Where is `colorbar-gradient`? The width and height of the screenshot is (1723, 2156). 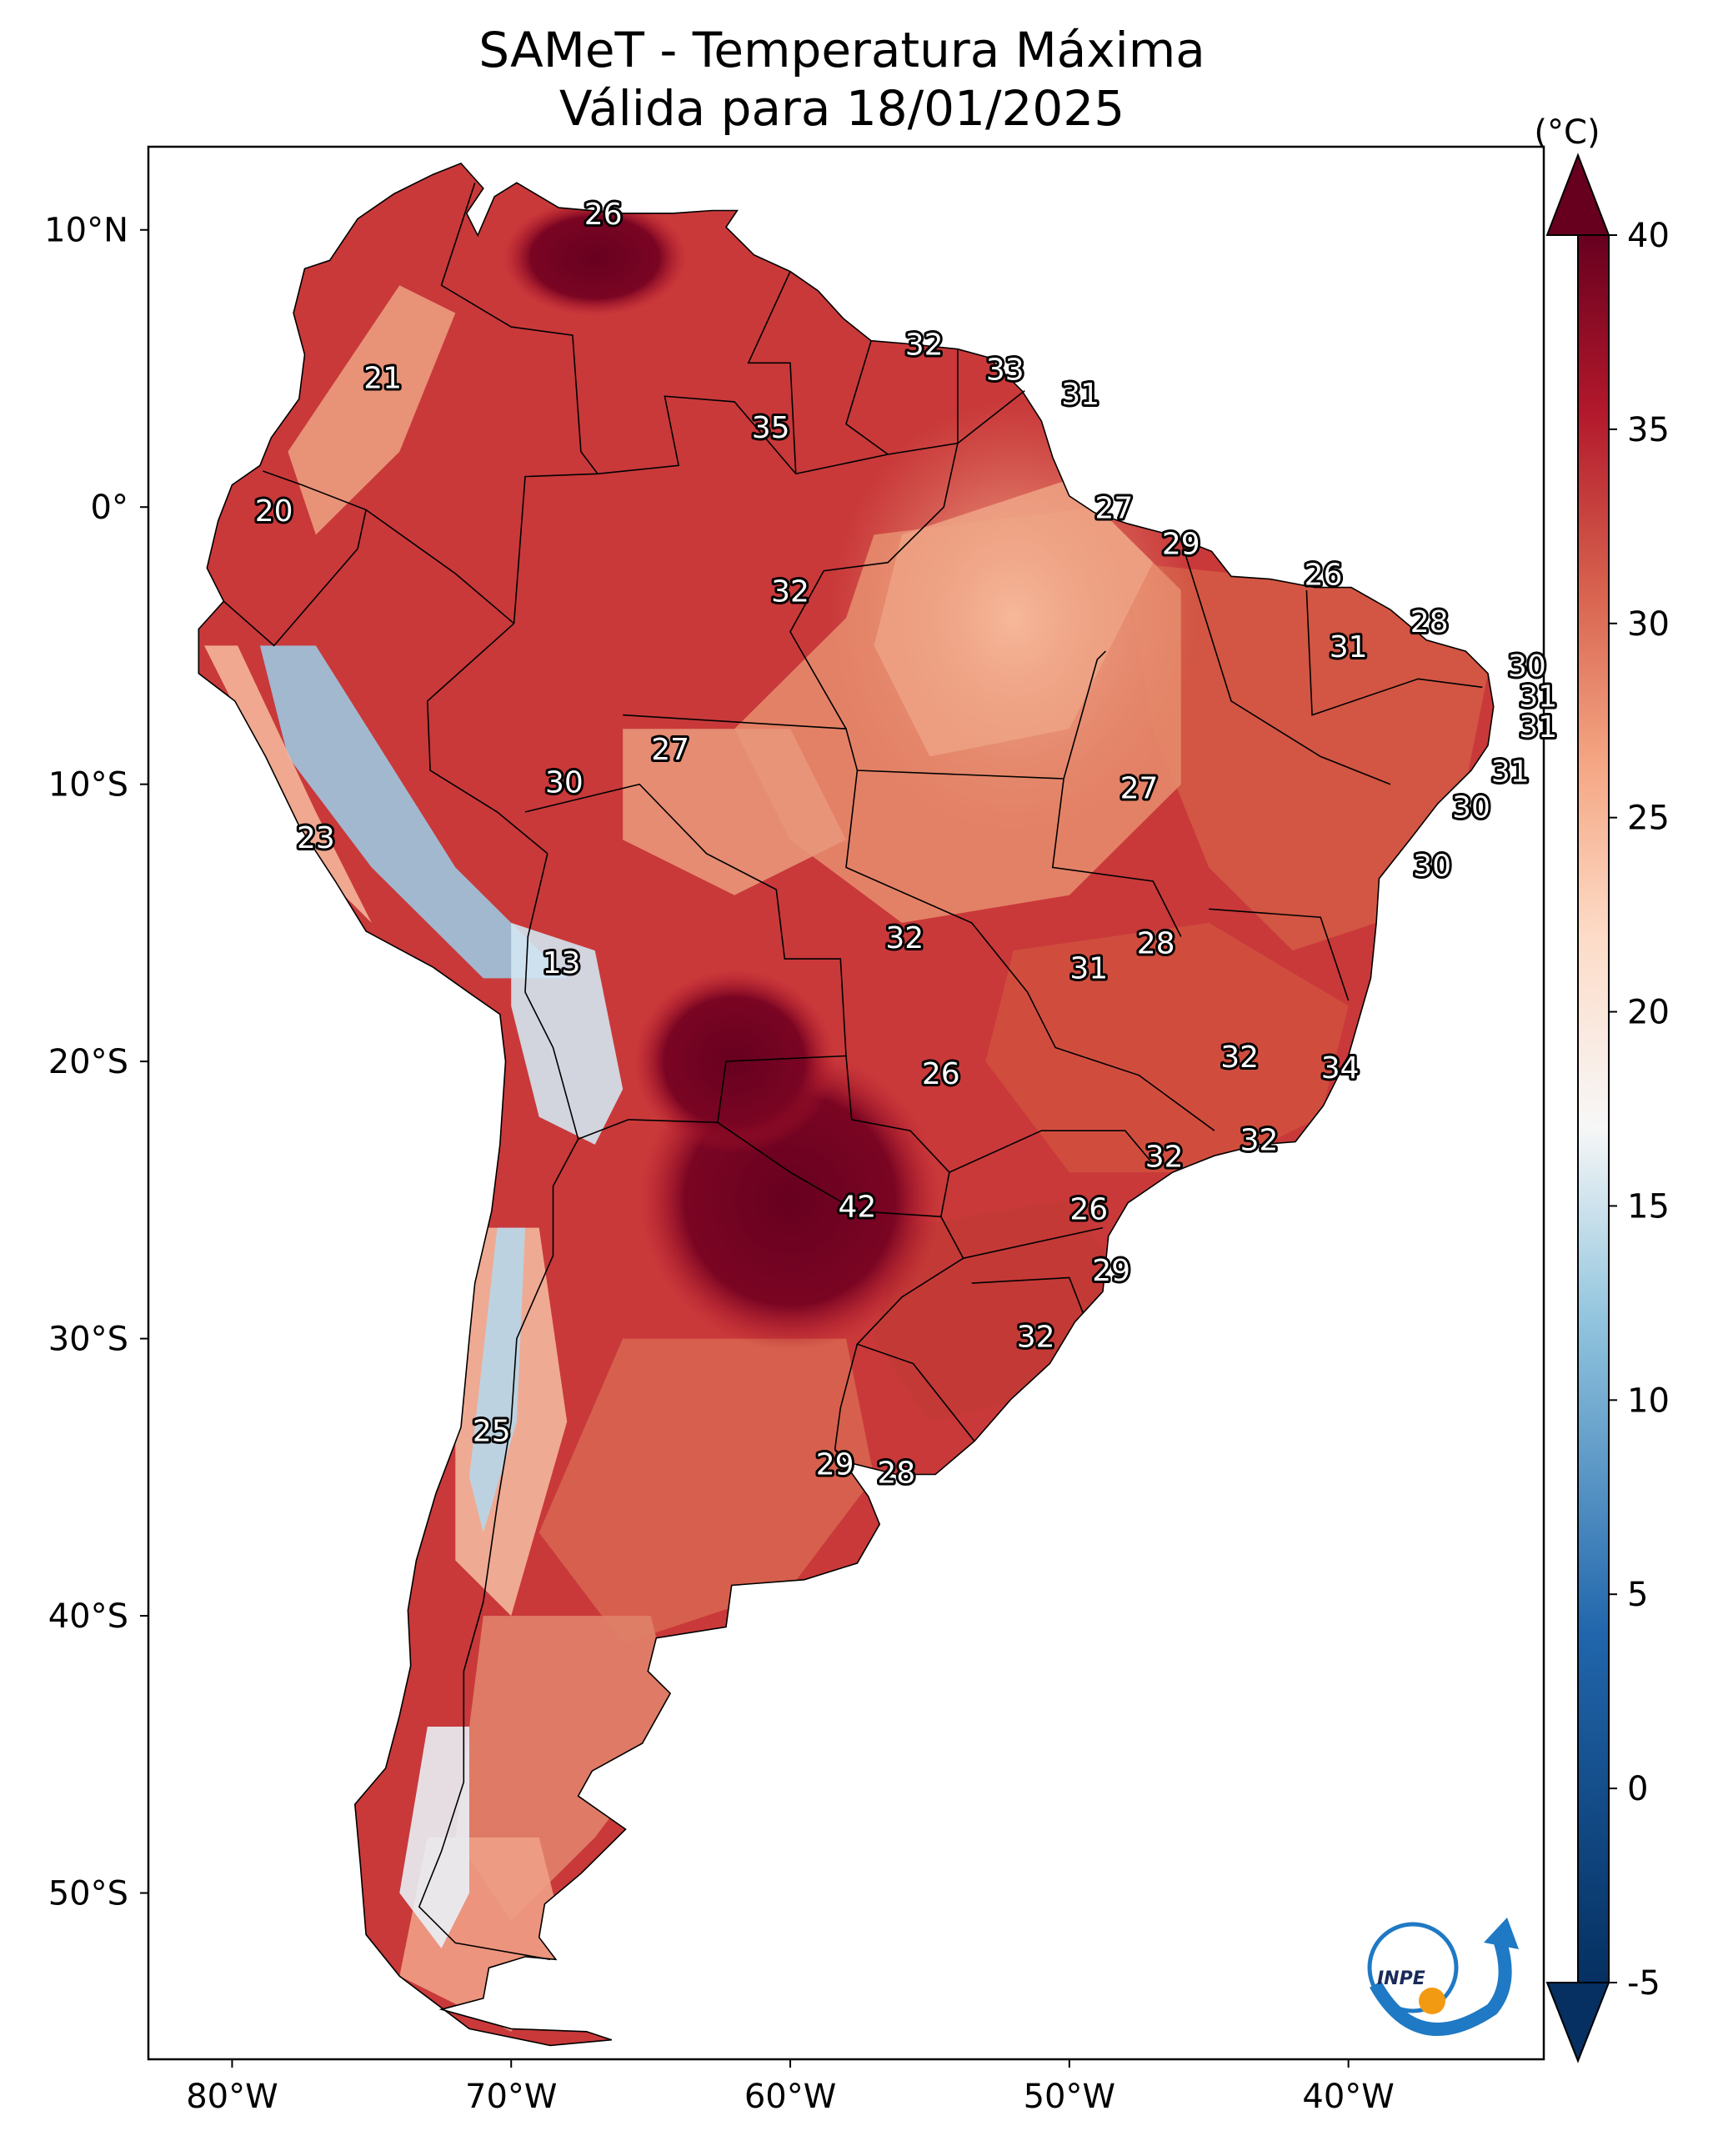
colorbar-gradient is located at coordinates (1594, 1109).